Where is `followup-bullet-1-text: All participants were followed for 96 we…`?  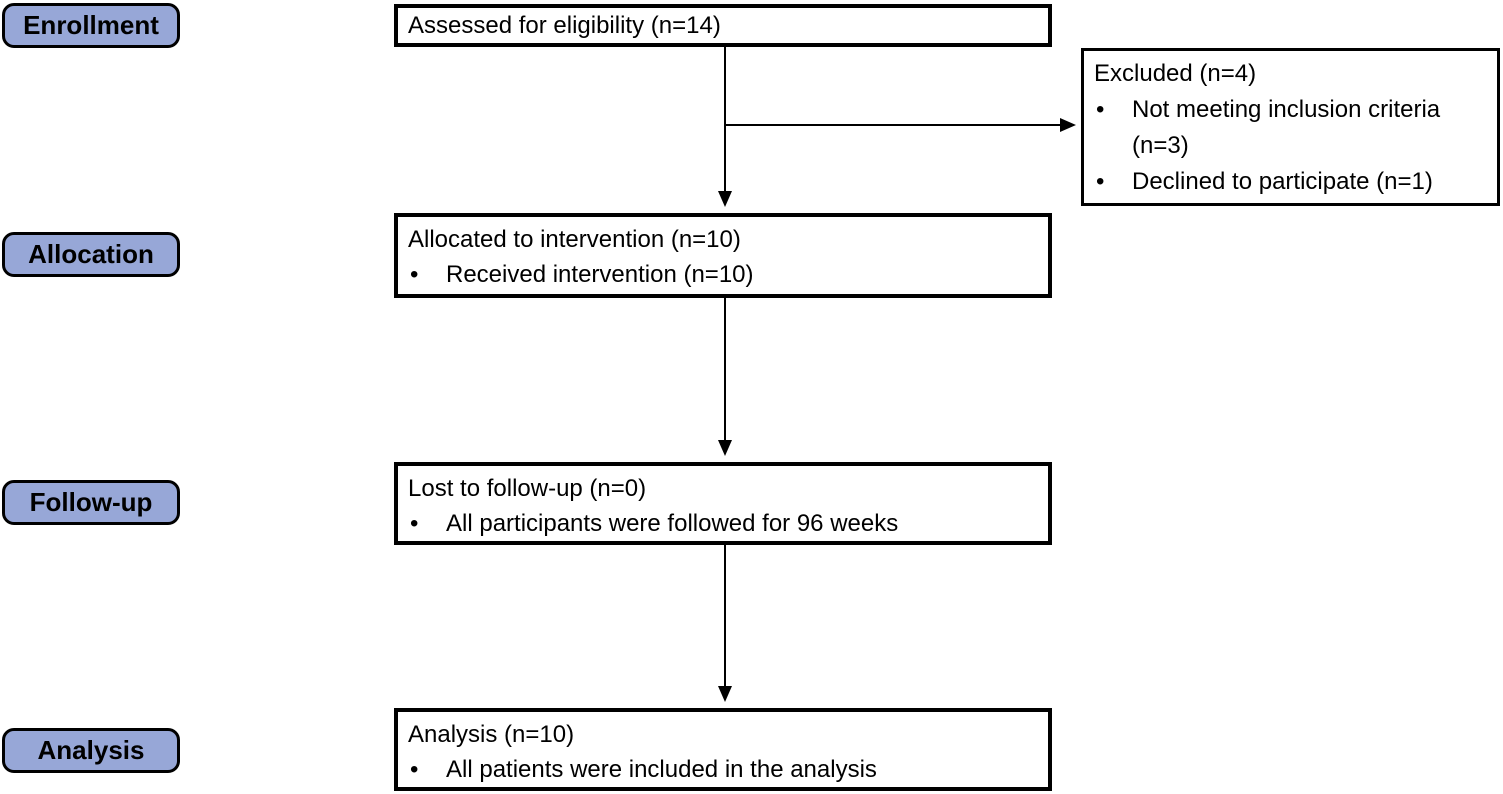 followup-bullet-1-text: All participants were followed for 96 we… is located at coordinates (672, 523).